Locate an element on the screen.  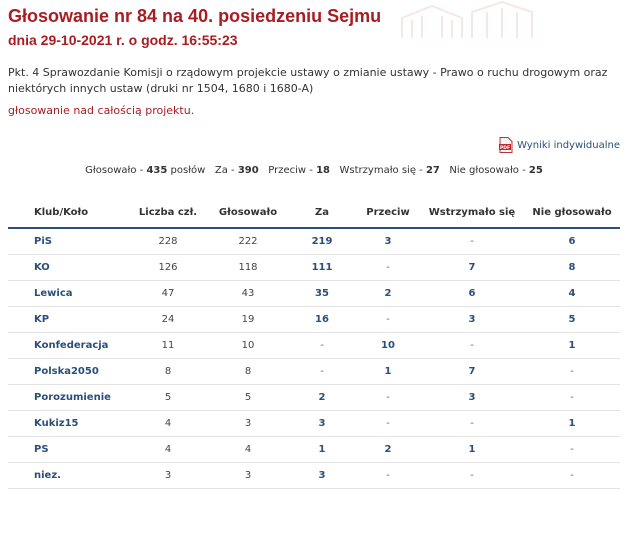
table-row: Konfederacja 11 10-10-1 is located at coordinates (314, 345).